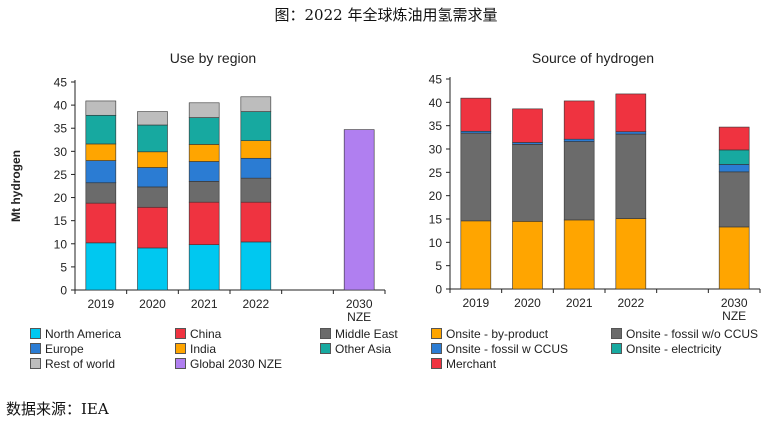  Describe the element at coordinates (152, 304) in the screenshot. I see `region-x-tick-label: 2020` at that location.